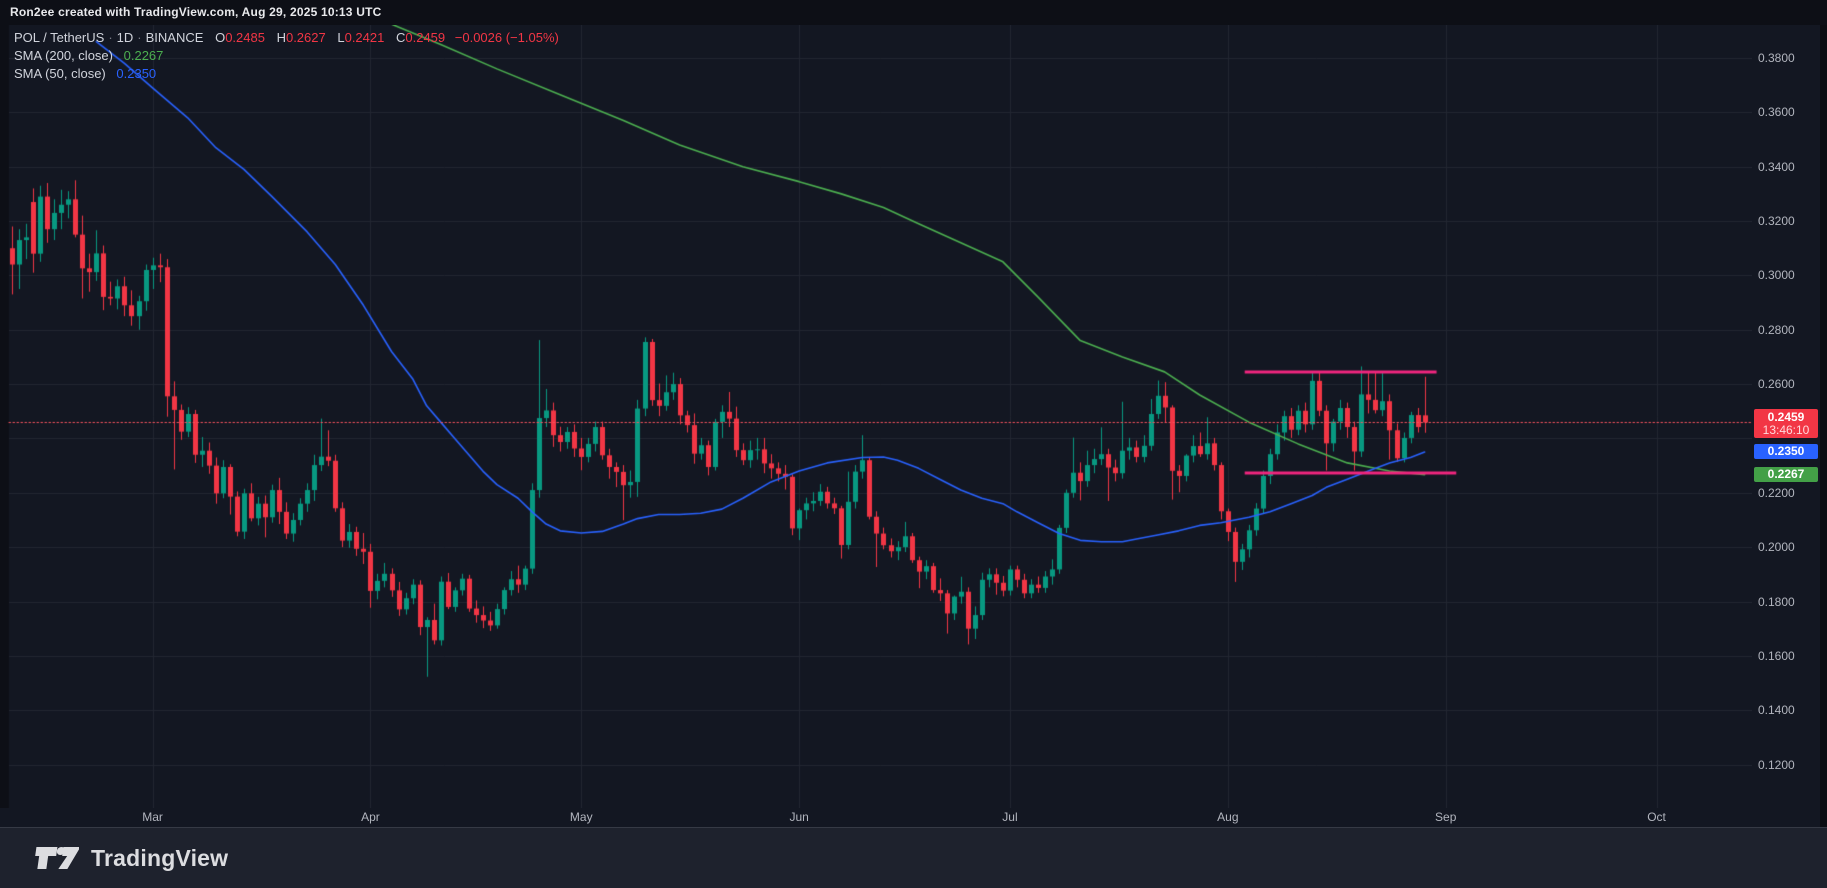 This screenshot has width=1827, height=888. What do you see at coordinates (341, 37) in the screenshot?
I see `low-letter: L` at bounding box center [341, 37].